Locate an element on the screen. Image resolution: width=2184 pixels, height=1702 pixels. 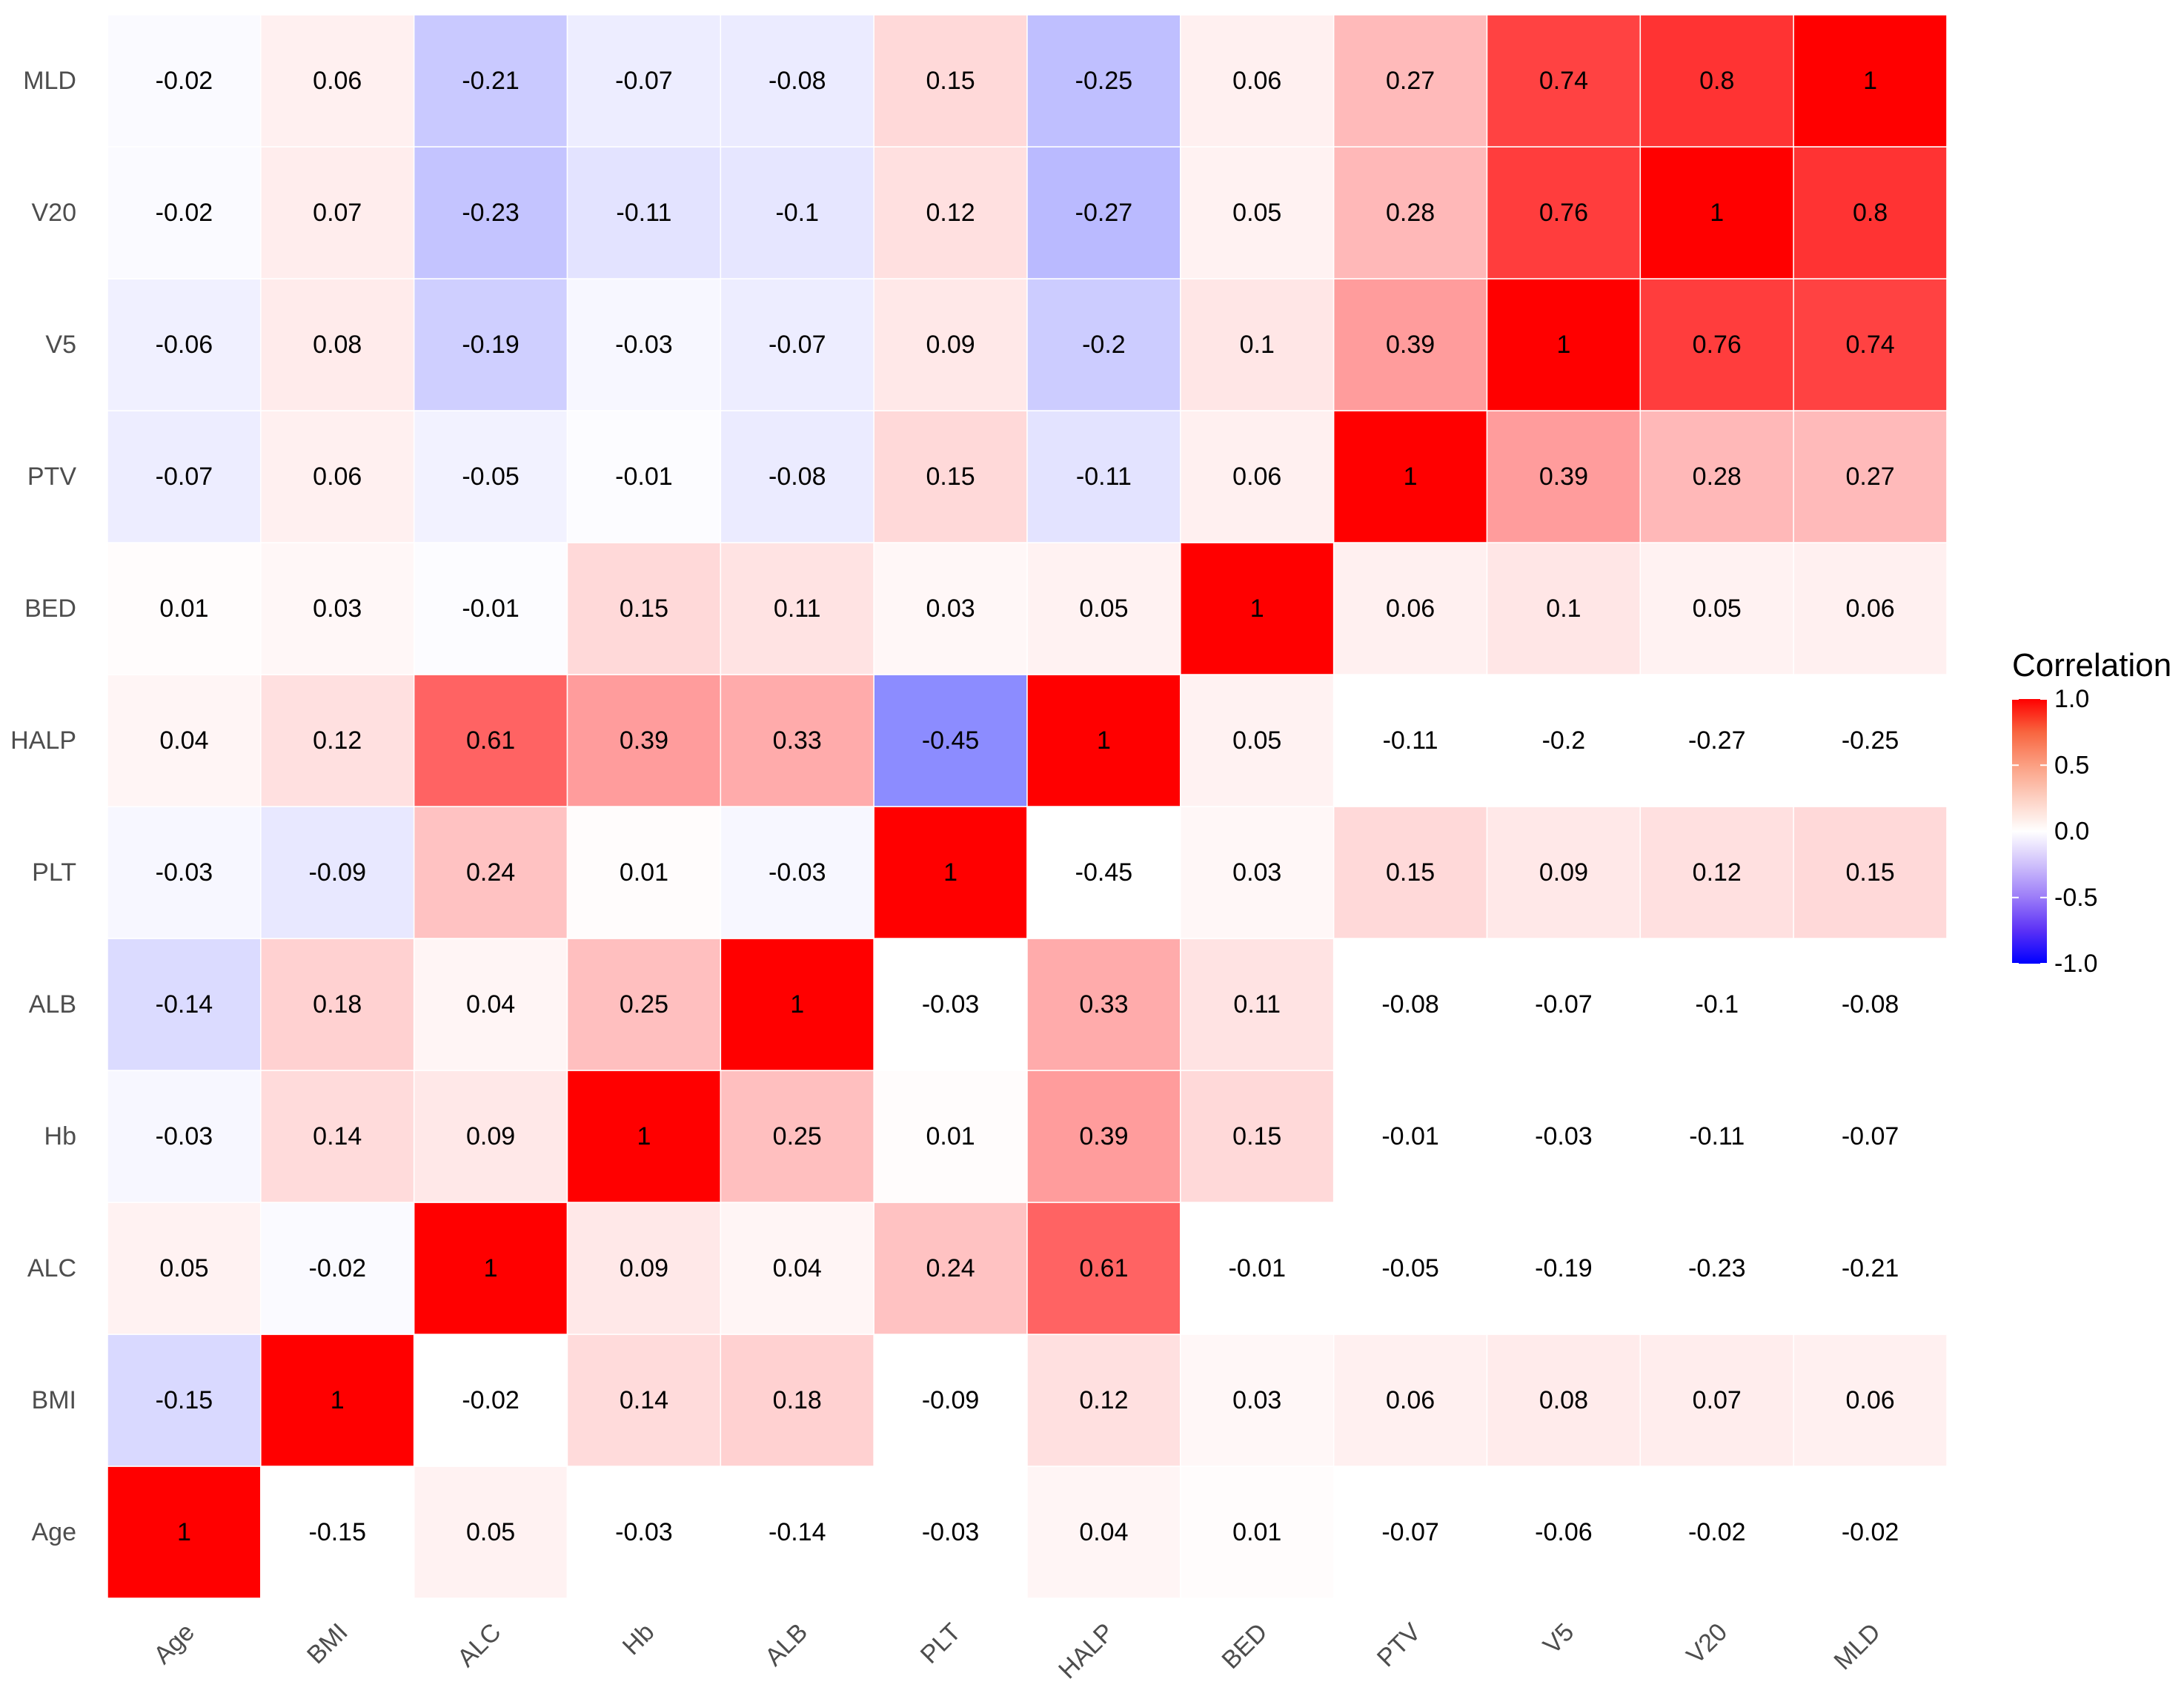
heatmap-cell-Age-V5 is located at coordinates (1564, 1532).